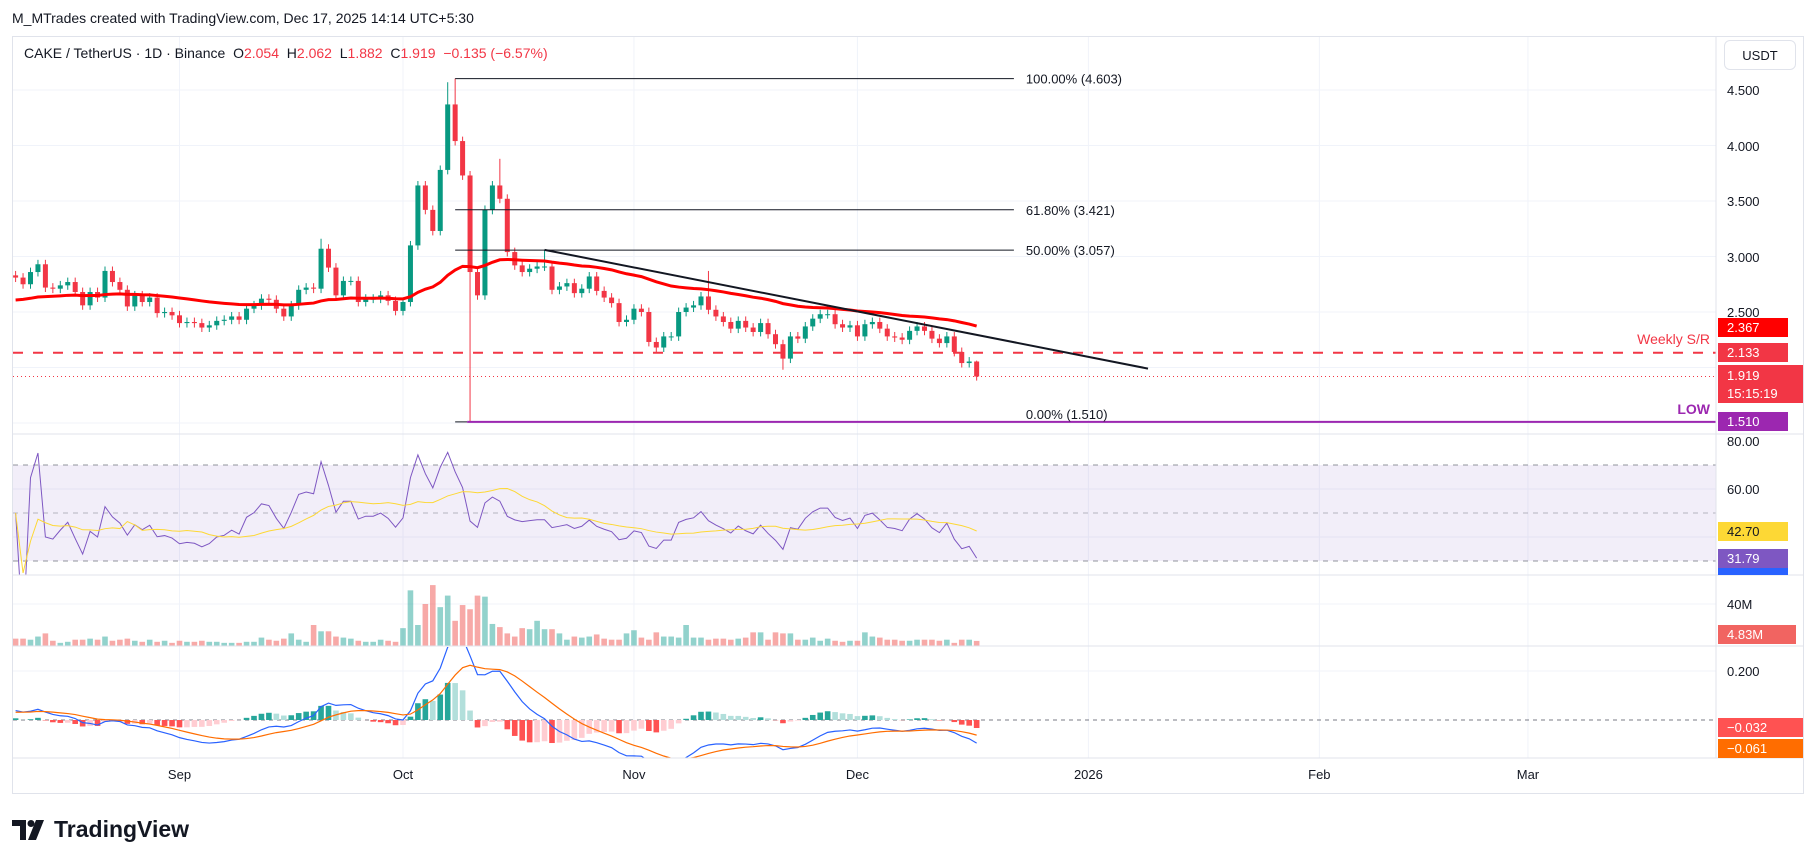  Describe the element at coordinates (1760, 711) in the screenshot. I see `macd-axis: 0.200 −0.032 −0.061` at that location.